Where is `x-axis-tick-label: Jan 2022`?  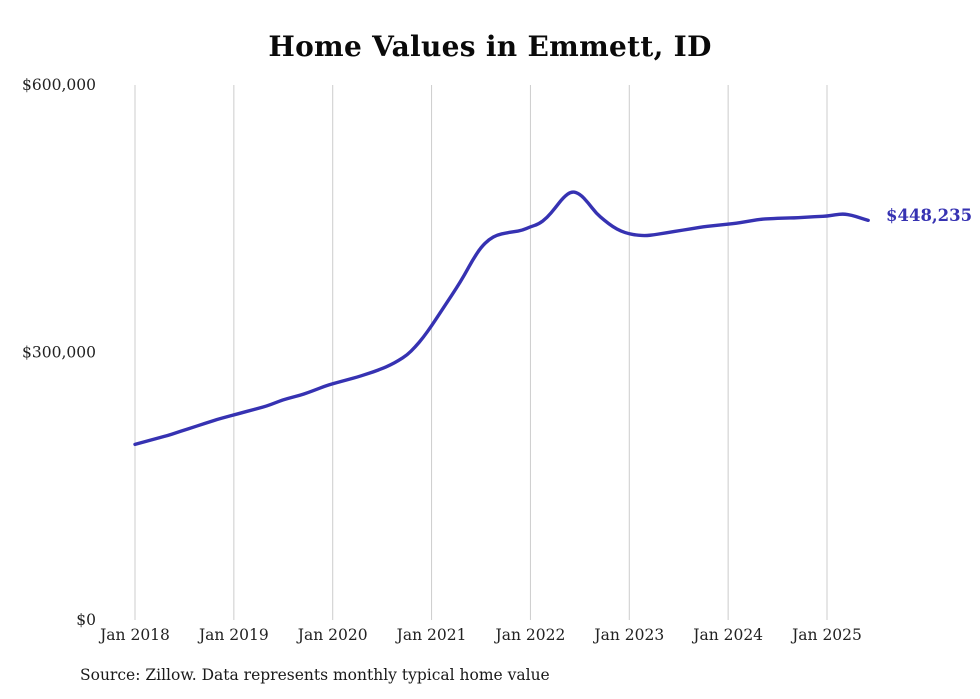 x-axis-tick-label: Jan 2022 is located at coordinates (530, 635).